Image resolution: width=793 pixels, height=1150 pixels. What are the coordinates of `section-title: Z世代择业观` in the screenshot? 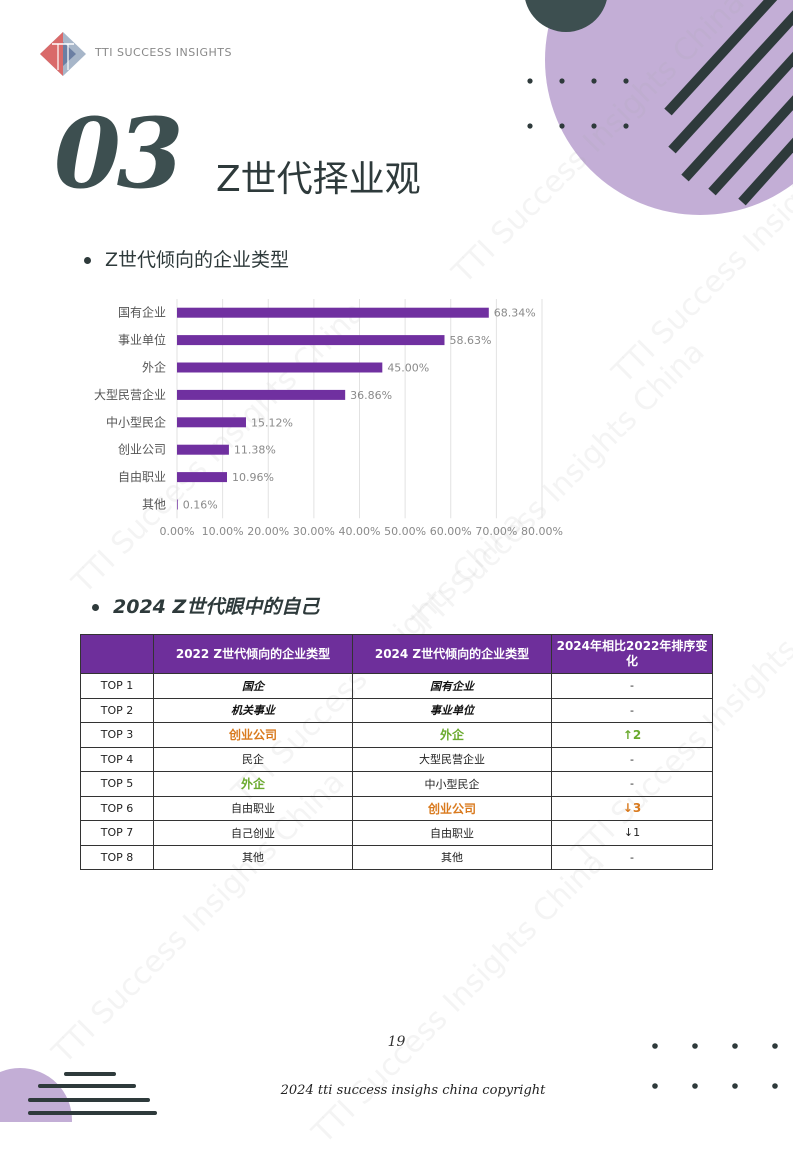 It's located at (318, 179).